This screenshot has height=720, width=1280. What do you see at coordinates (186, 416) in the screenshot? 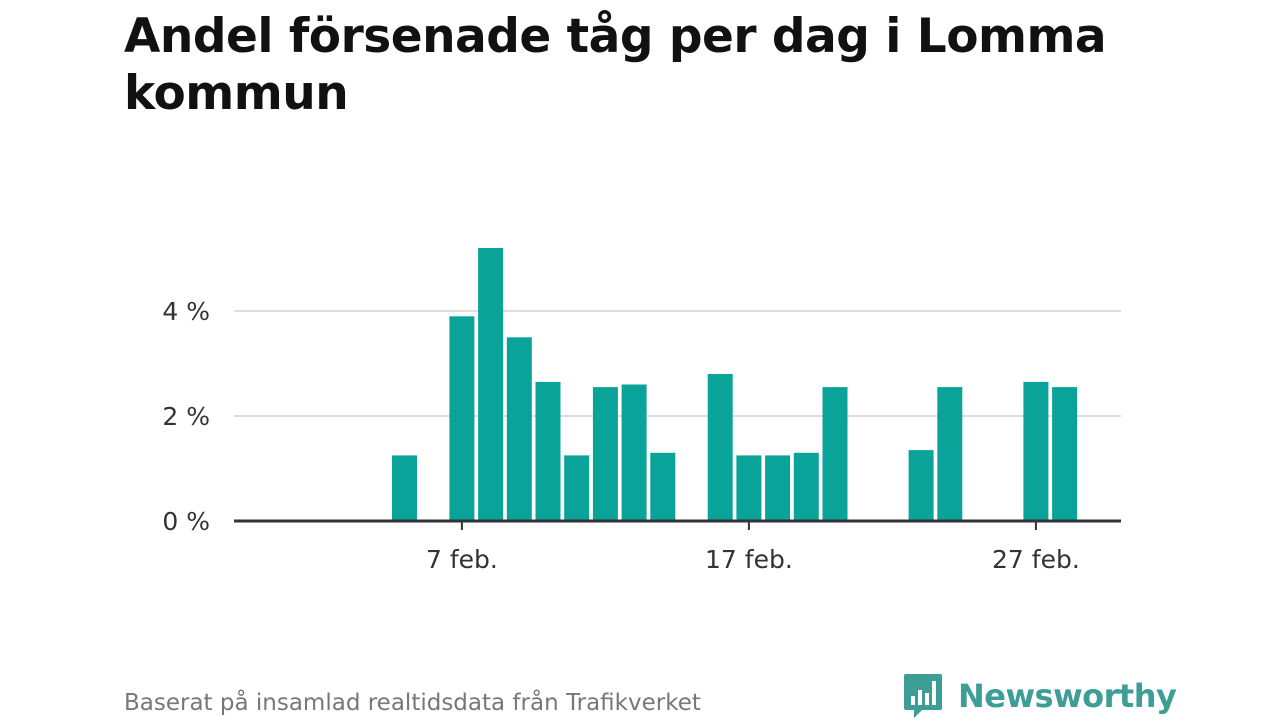
I see `y-tick-label: 2 %` at bounding box center [186, 416].